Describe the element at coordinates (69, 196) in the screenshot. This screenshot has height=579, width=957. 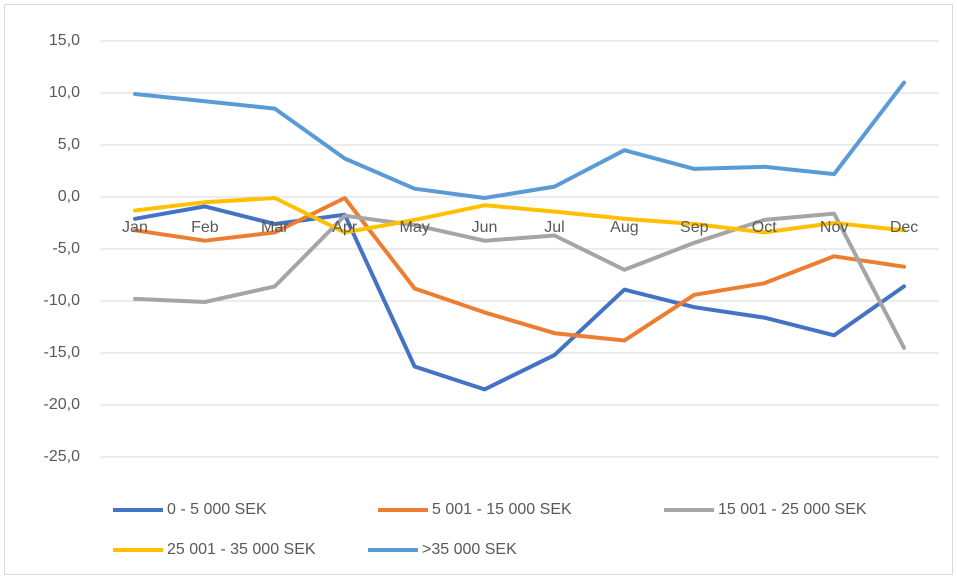
I see `y-tick-label: 0,0` at that location.